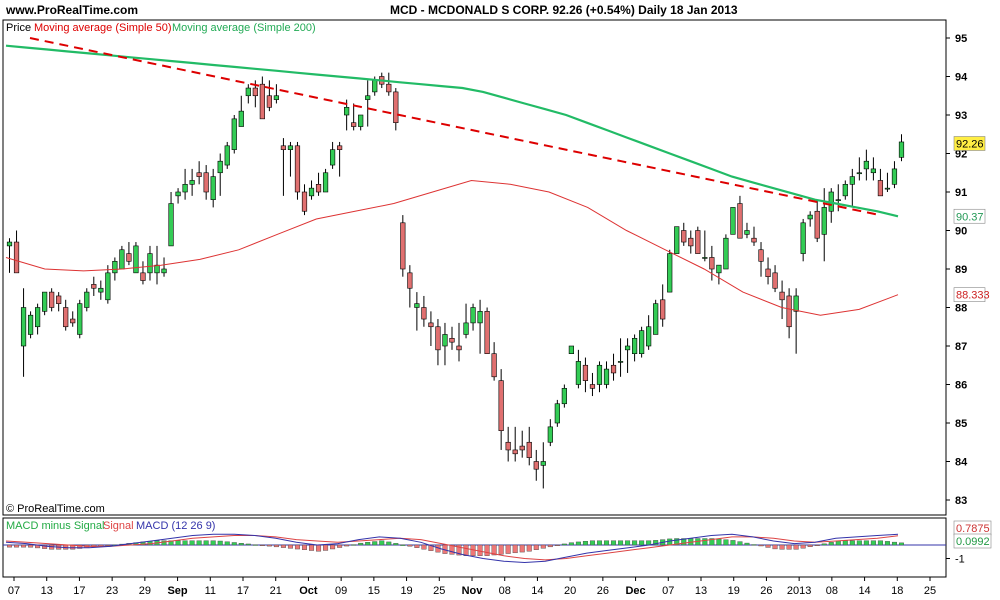 Image resolution: width=1000 pixels, height=600 pixels. Describe the element at coordinates (175, 526) in the screenshot. I see `macd-legend-macd: MACD (12 26 9)` at that location.